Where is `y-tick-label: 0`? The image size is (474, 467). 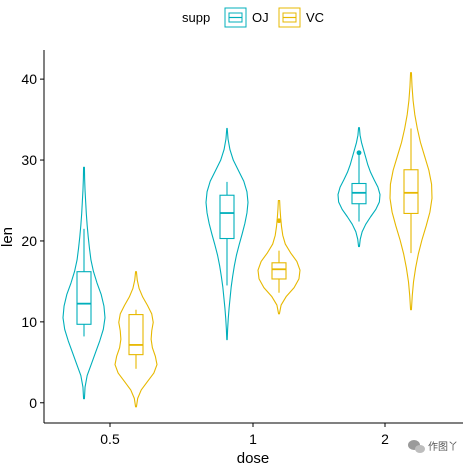 y-tick-label: 0 is located at coordinates (33, 403).